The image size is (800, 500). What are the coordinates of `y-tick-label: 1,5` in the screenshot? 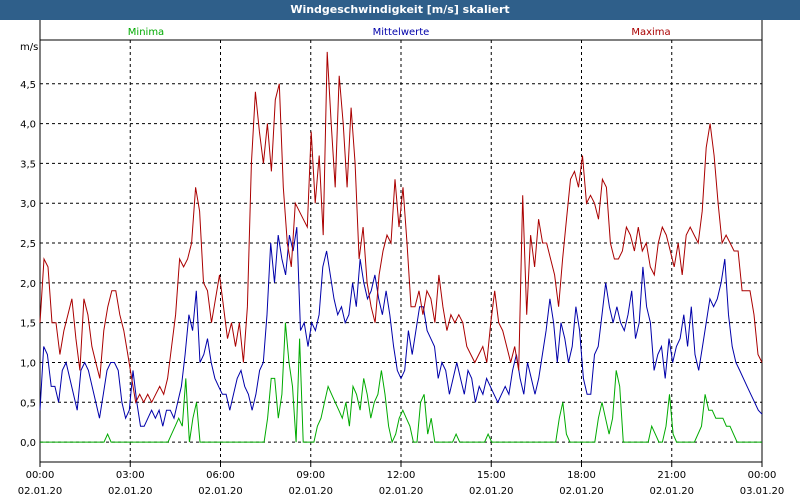 It's located at (28, 324).